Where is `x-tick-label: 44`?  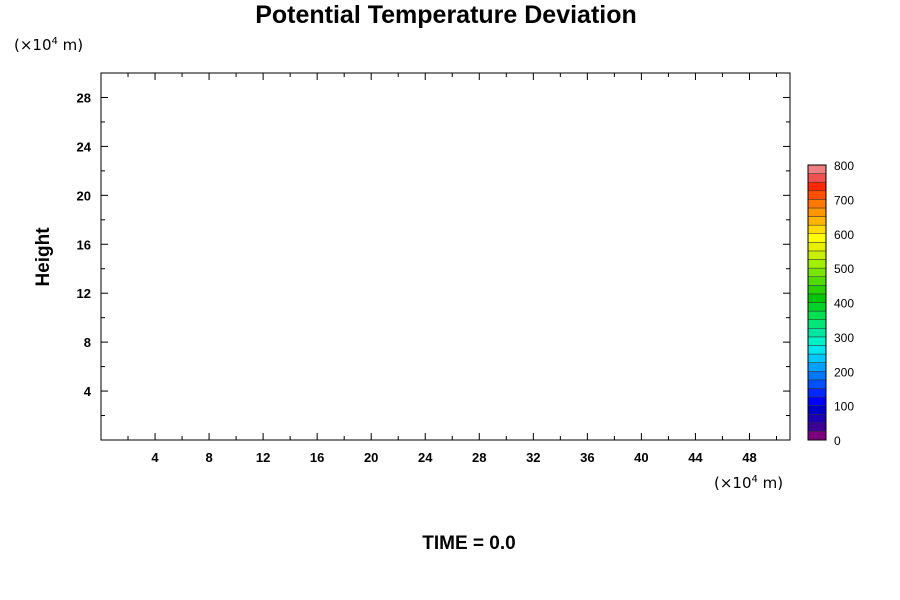 x-tick-label: 44 is located at coordinates (695, 457).